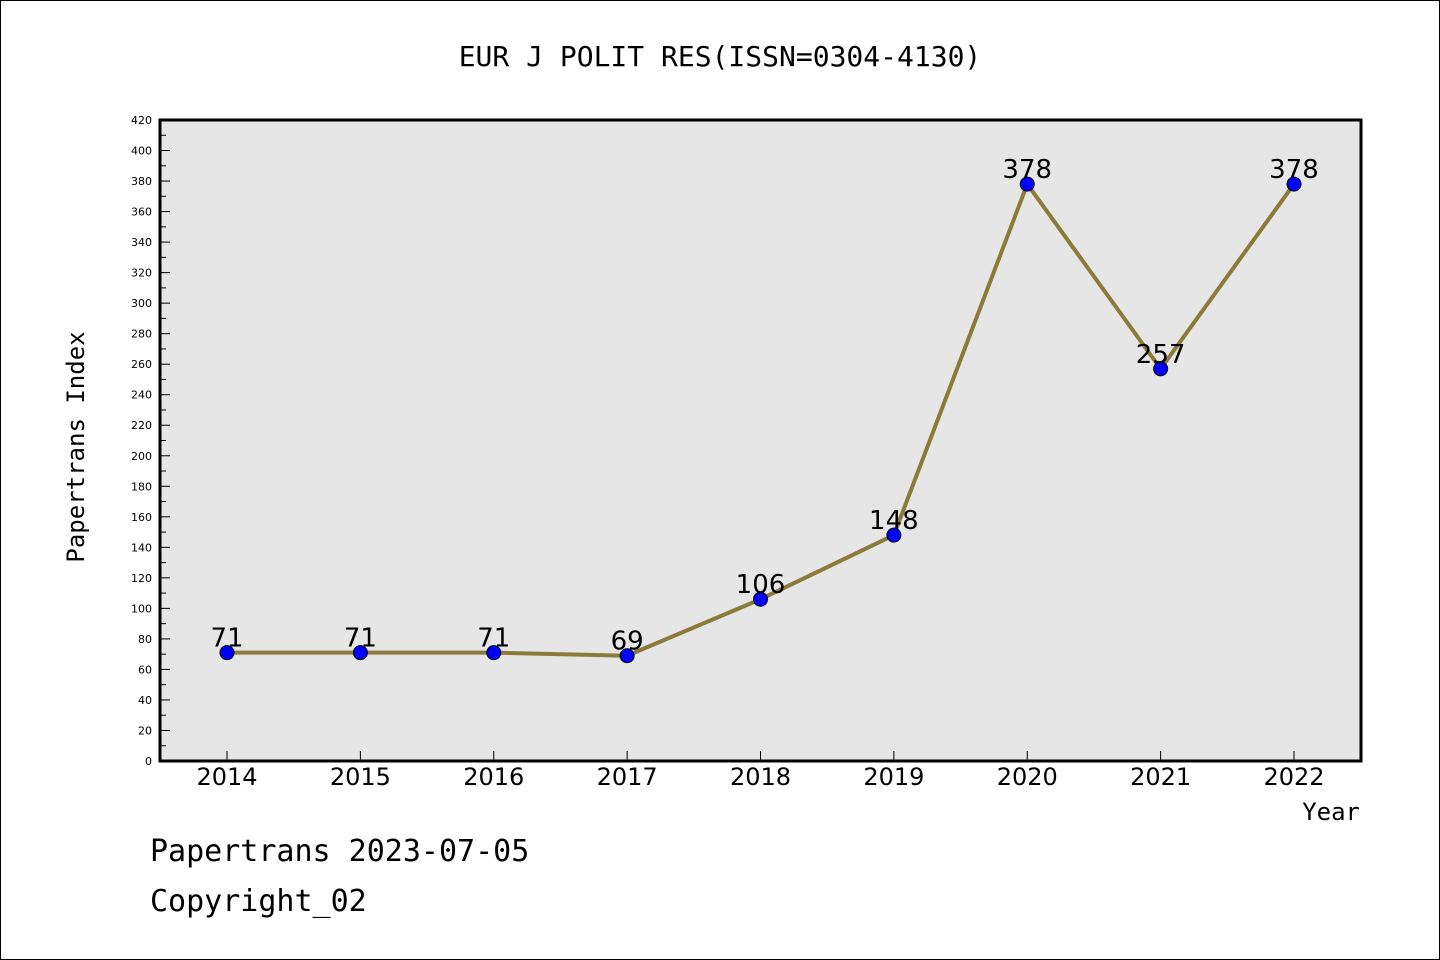 This screenshot has height=960, width=1440. I want to click on x-tick-label: 2019, so click(893, 777).